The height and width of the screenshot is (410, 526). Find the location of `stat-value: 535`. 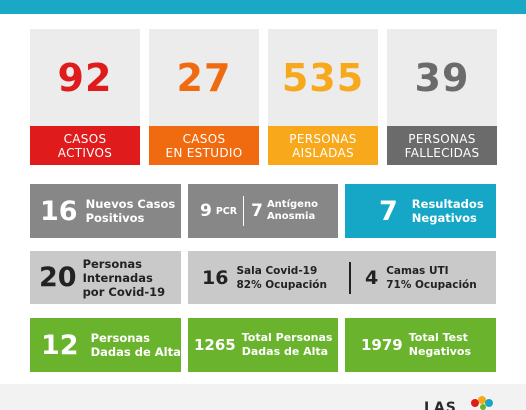

stat-value: 535 is located at coordinates (323, 77).